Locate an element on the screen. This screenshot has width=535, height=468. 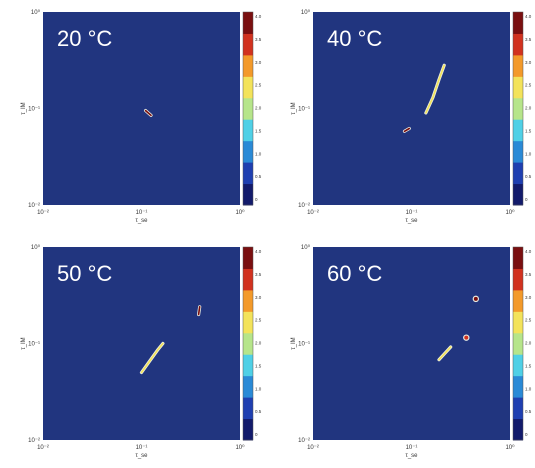
panel-title: 40 °C is located at coordinates (354, 38).